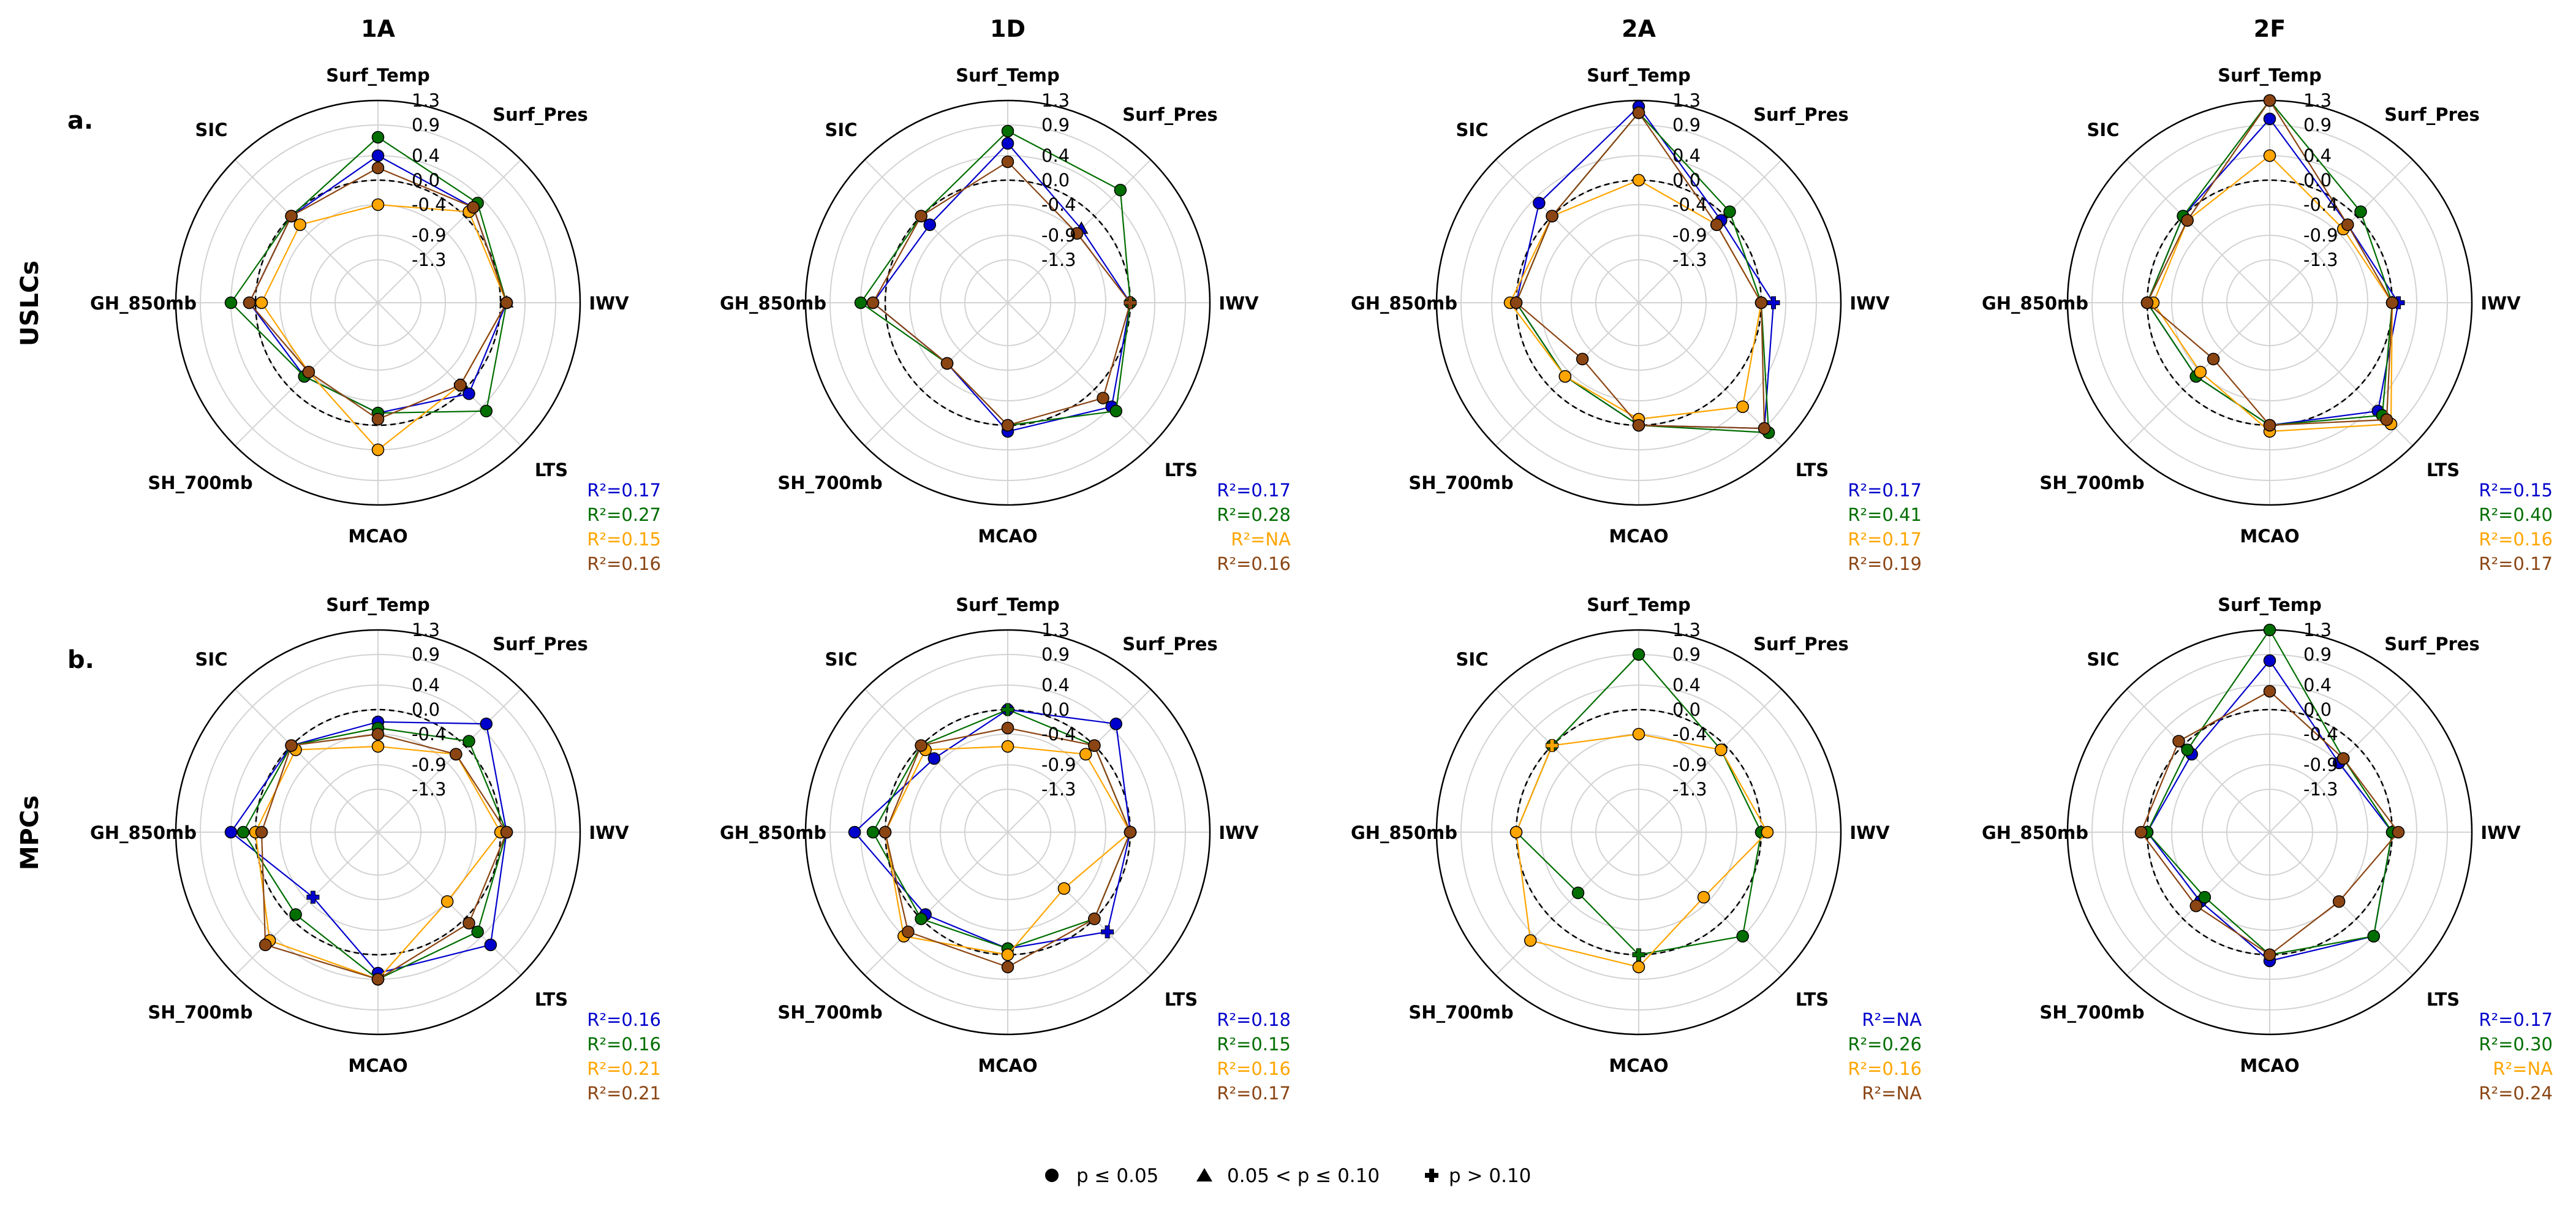 The image size is (2576, 1206). I want to click on r2-label-1: R²=0.30, so click(2516, 1044).